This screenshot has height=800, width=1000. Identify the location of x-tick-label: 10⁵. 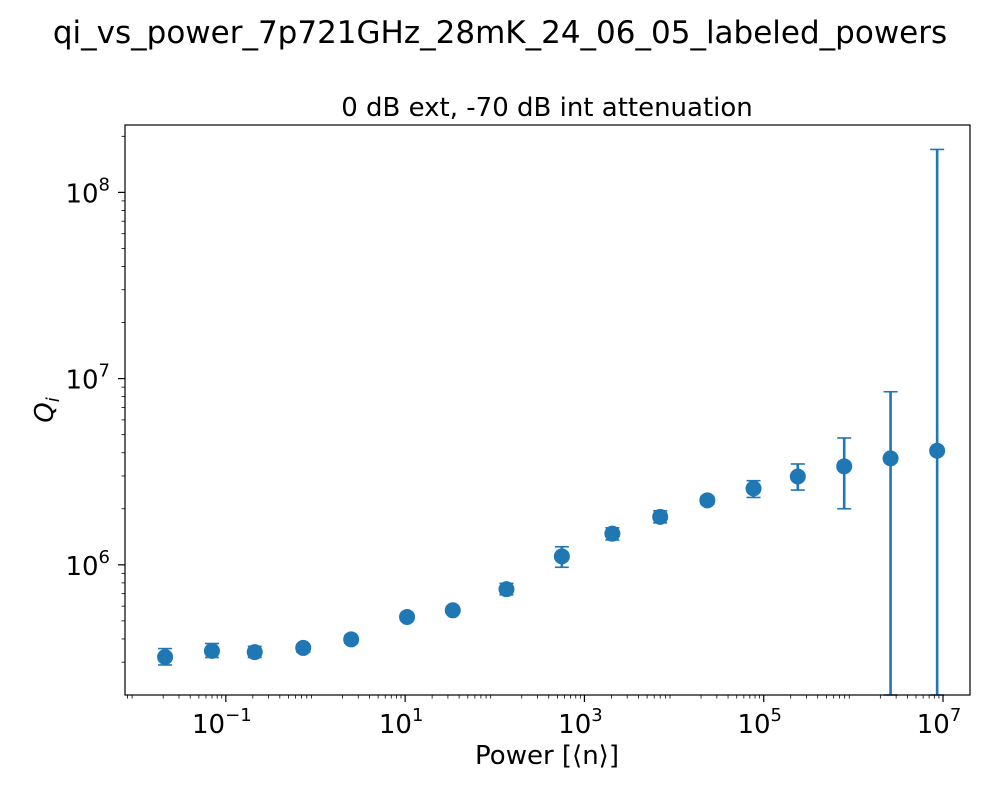
(759, 722).